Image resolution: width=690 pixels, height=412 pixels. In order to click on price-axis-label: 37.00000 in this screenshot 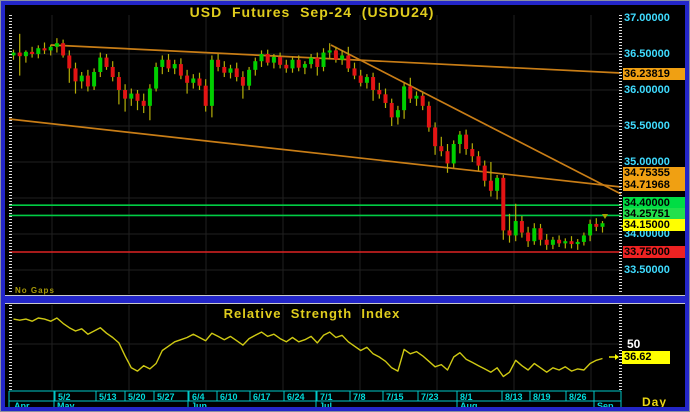, I will do `click(647, 18)`.